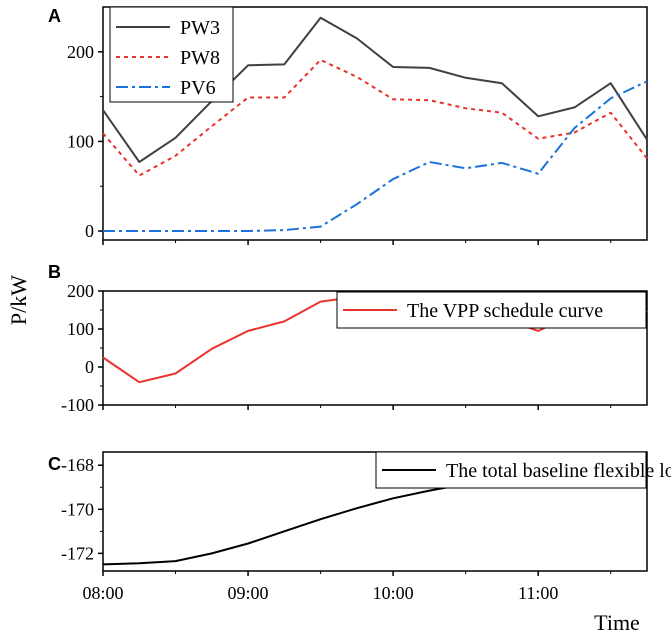 The image size is (671, 636). Describe the element at coordinates (505, 311) in the screenshot. I see `legend-label: The VPP schedule curve` at that location.